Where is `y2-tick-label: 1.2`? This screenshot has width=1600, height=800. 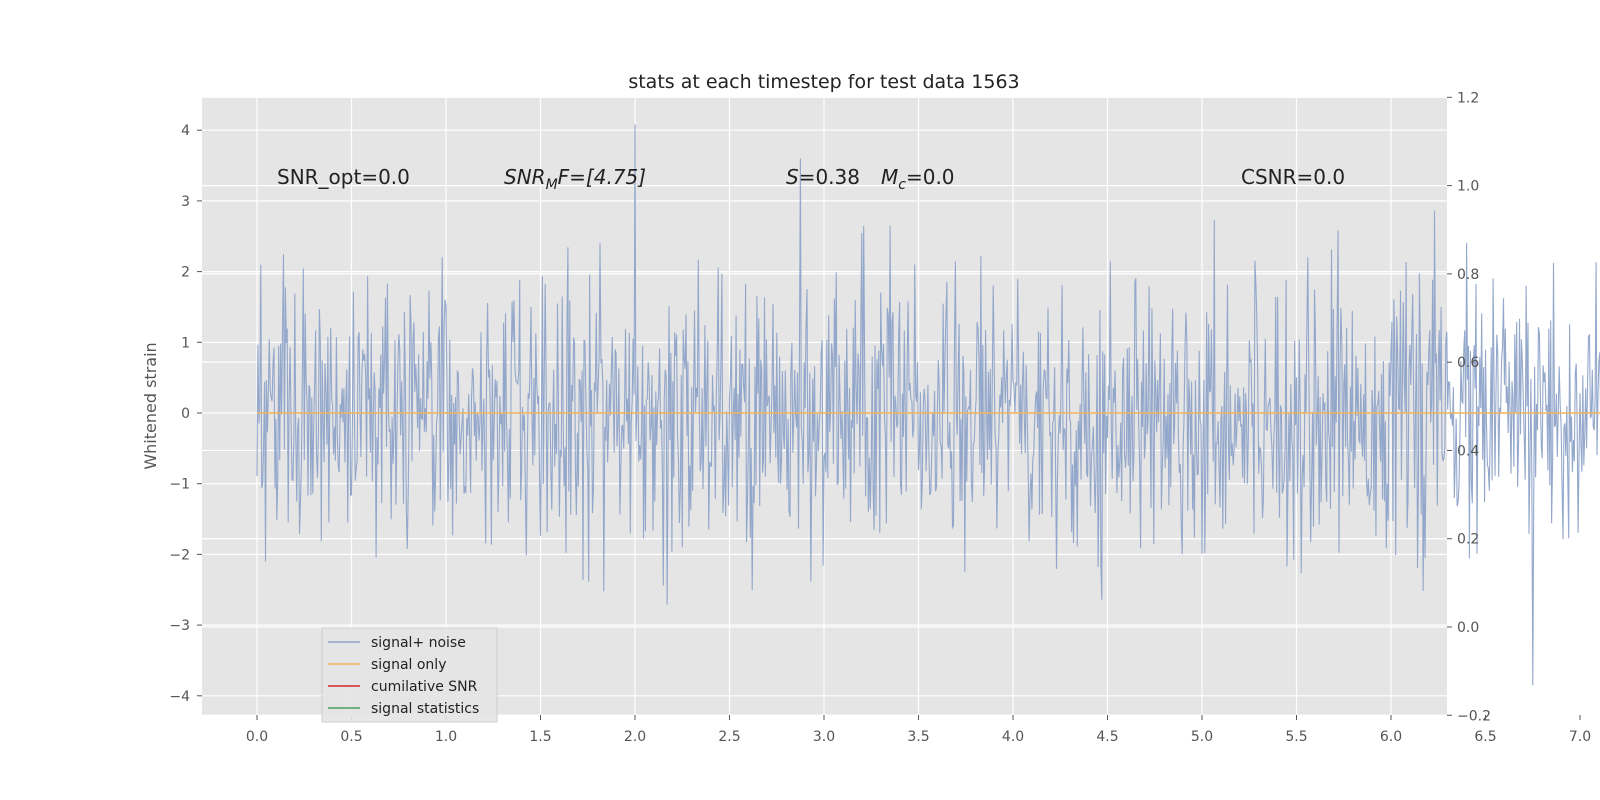
y2-tick-label: 1.2 is located at coordinates (1468, 98).